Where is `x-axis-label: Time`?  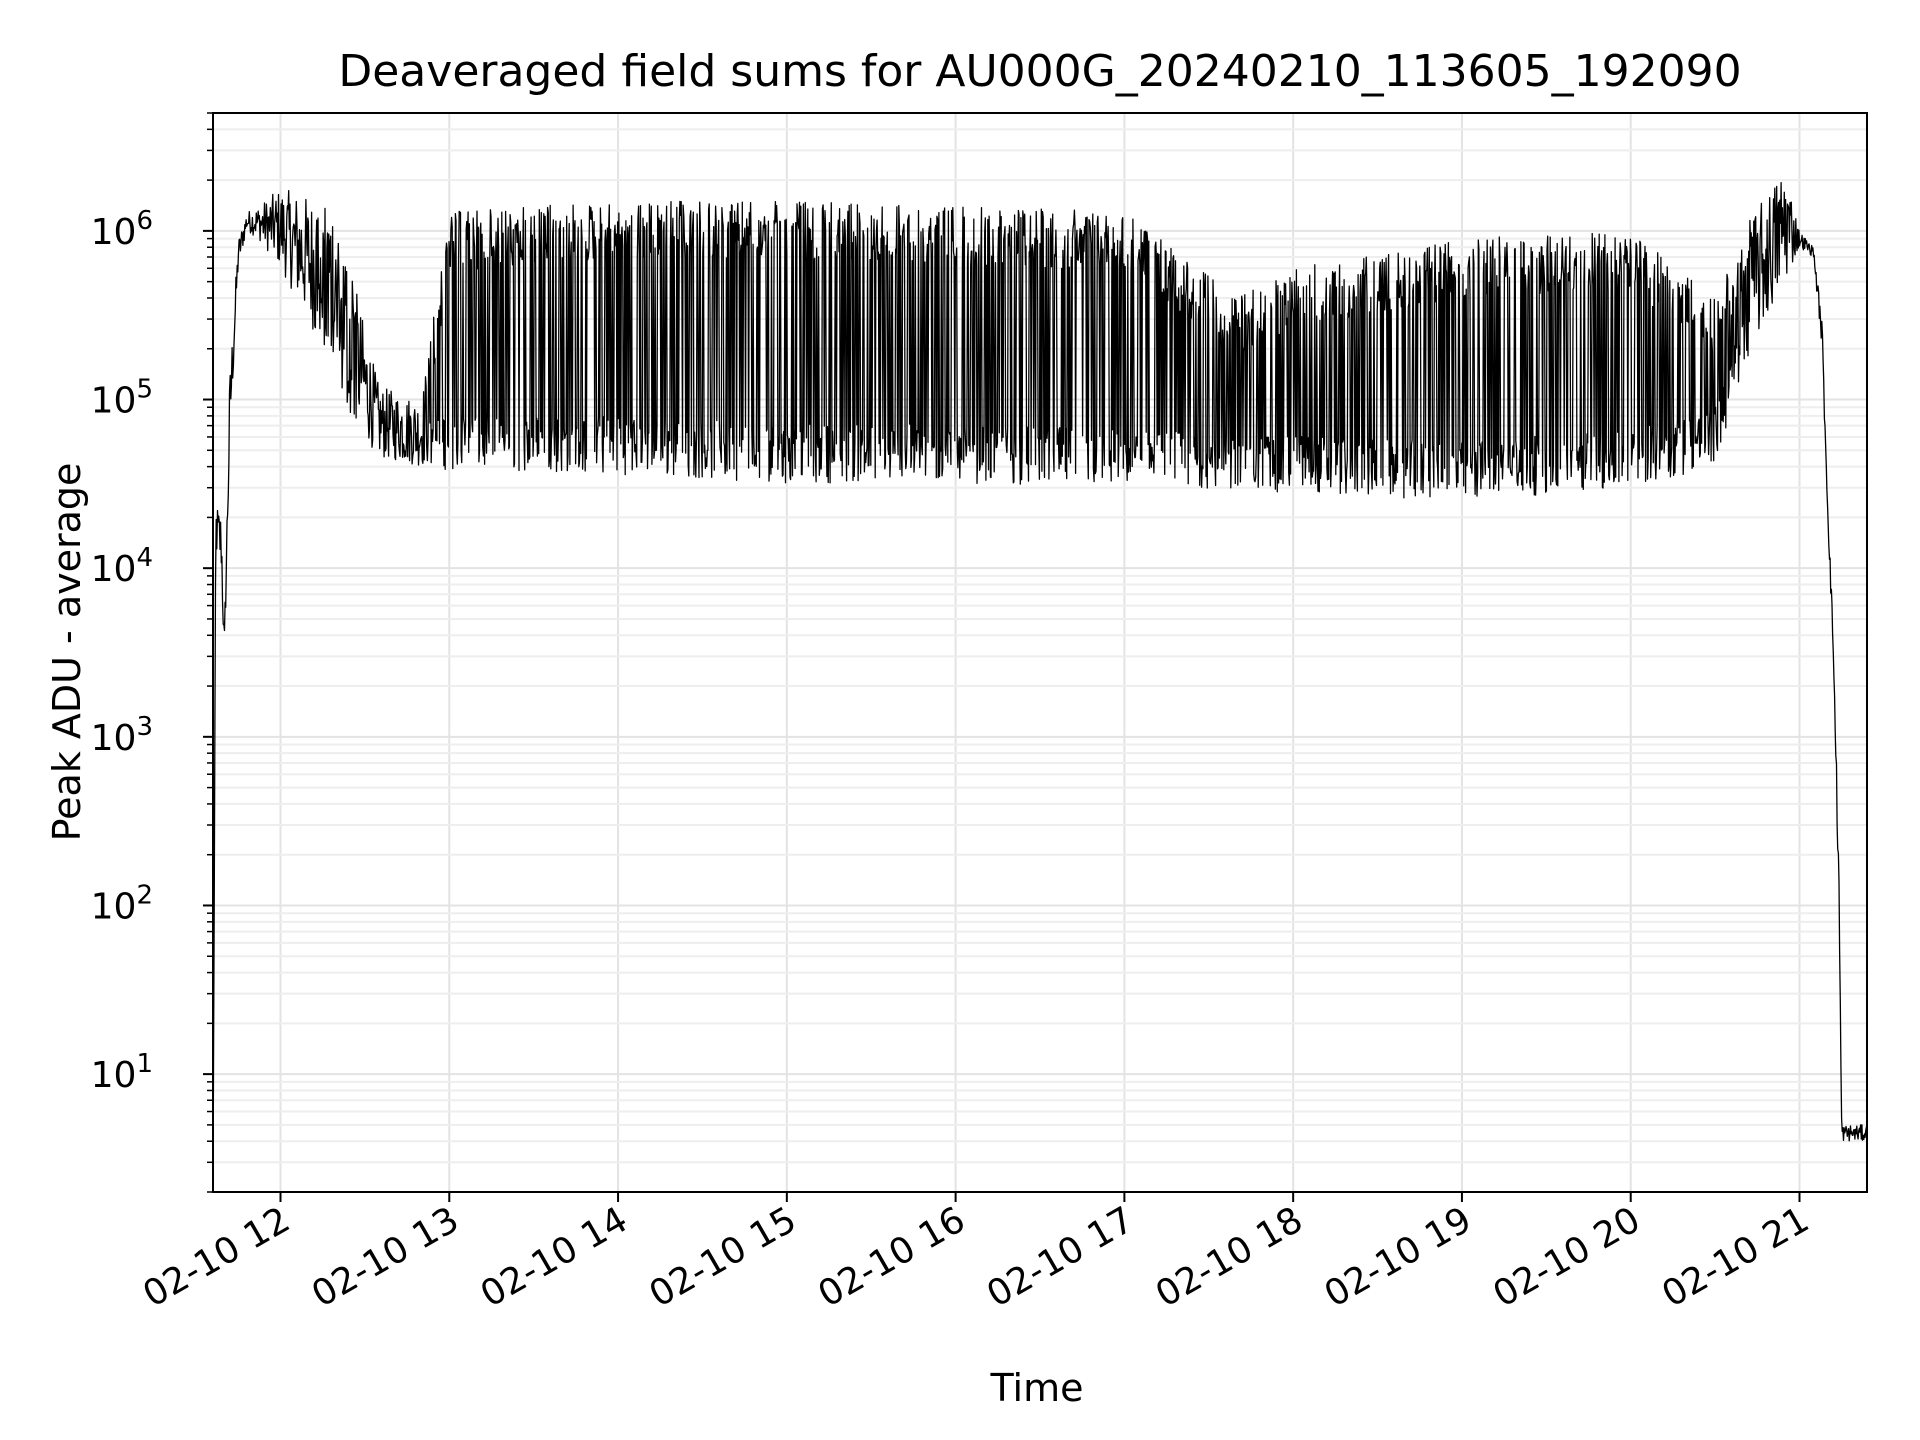 x-axis-label: Time is located at coordinates (1037, 1388).